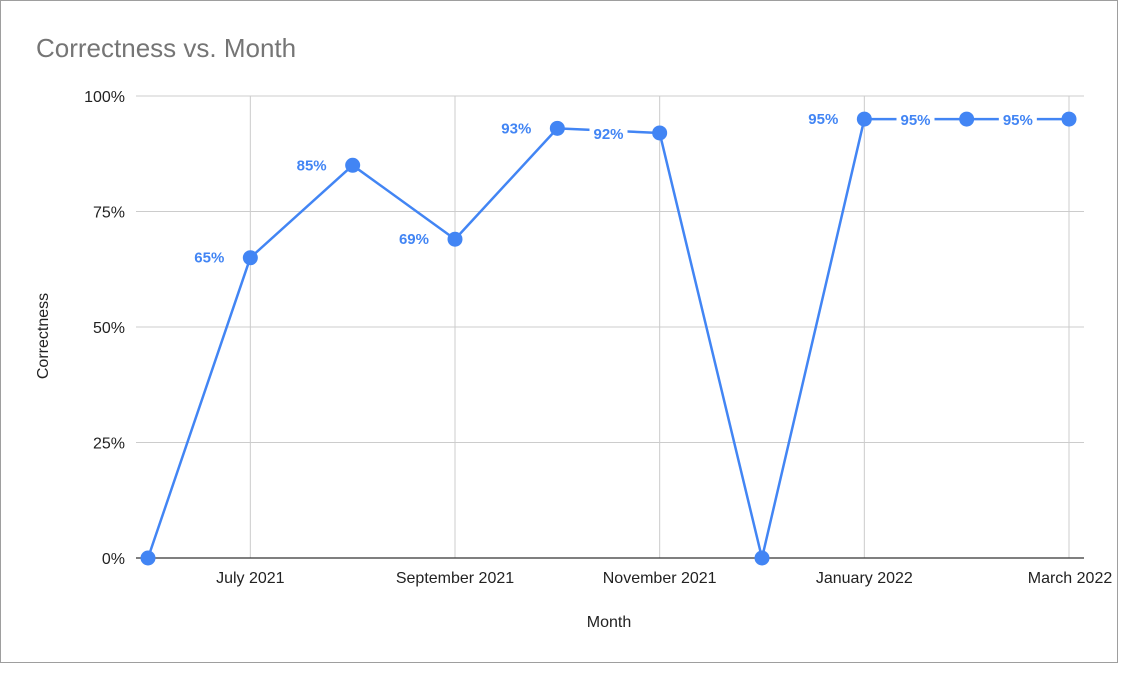 The height and width of the screenshot is (678, 1123). What do you see at coordinates (455, 578) in the screenshot?
I see `x-tick-label: September 2021` at bounding box center [455, 578].